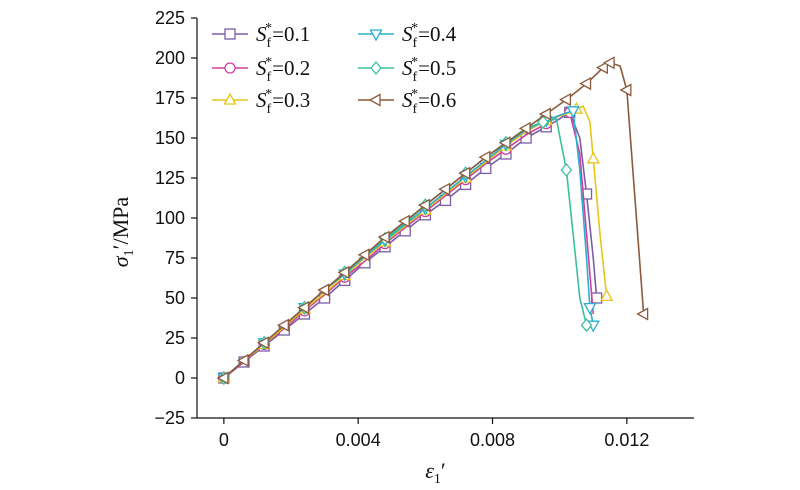 Image resolution: width=800 pixels, height=490 pixels. Describe the element at coordinates (170, 18) in the screenshot. I see `y-tick-label: 225` at that location.